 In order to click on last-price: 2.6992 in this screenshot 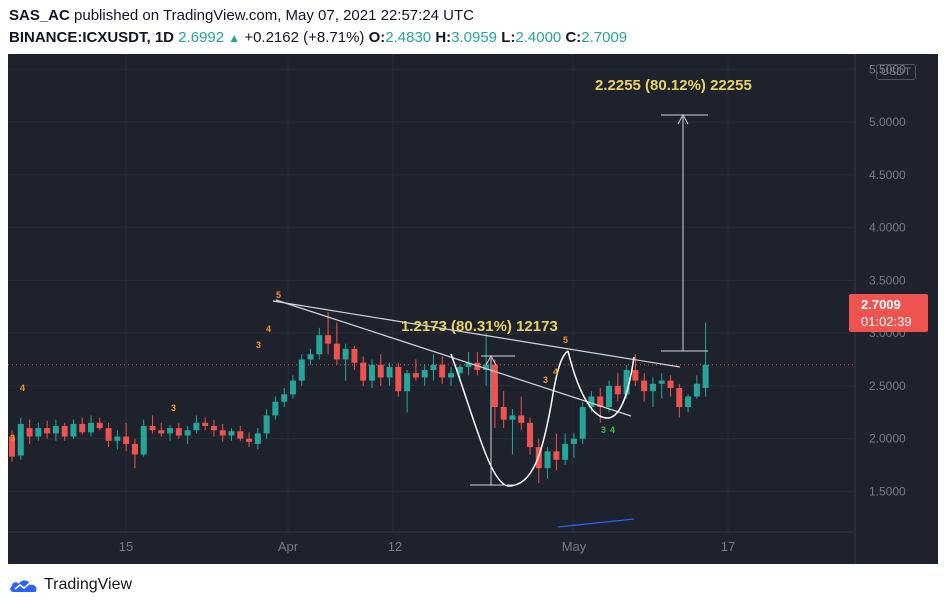, I will do `click(201, 37)`.